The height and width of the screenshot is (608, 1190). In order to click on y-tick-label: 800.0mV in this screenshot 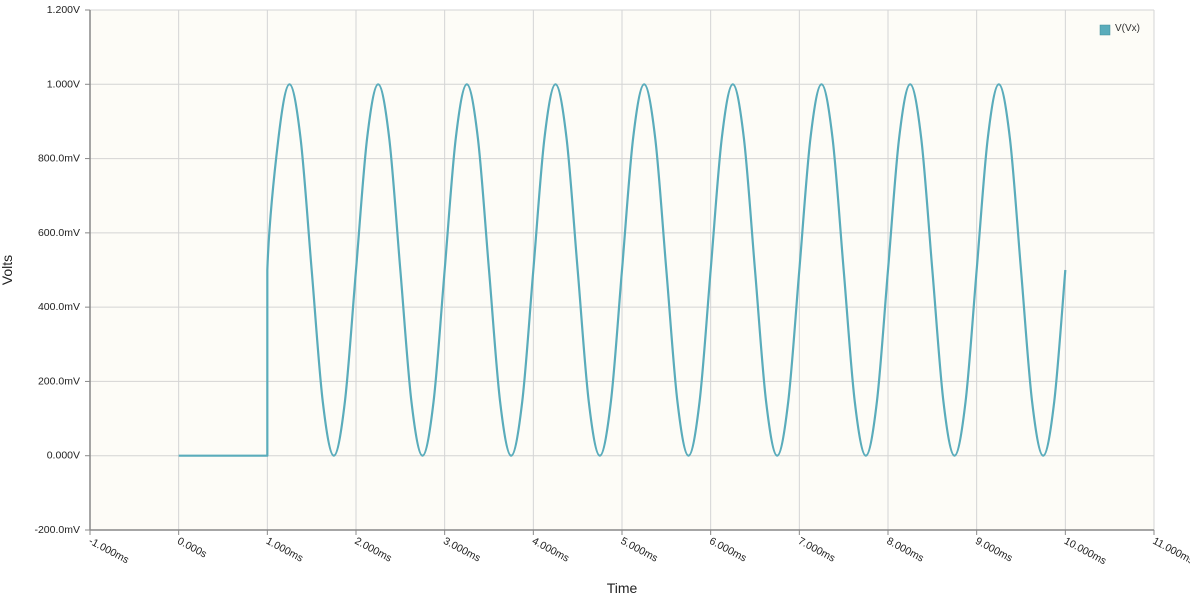, I will do `click(59, 159)`.